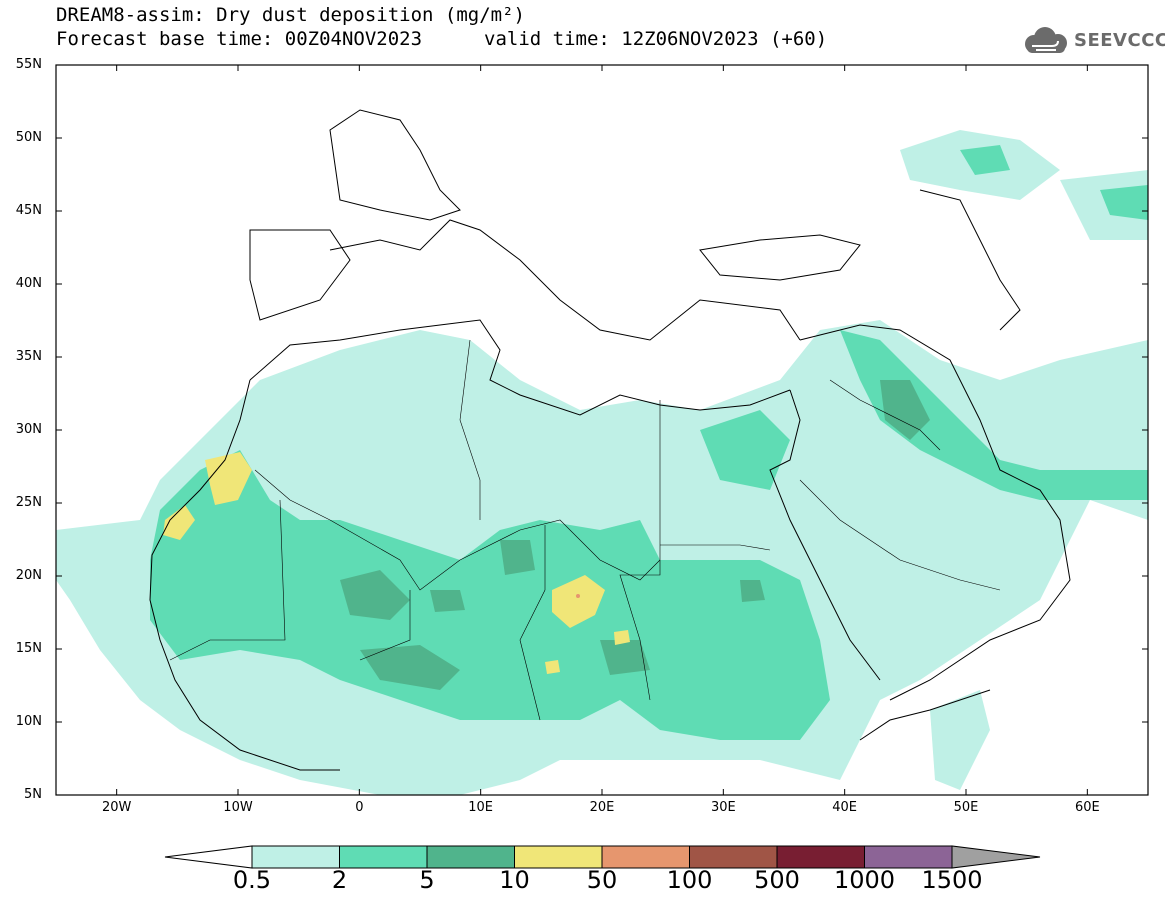 This screenshot has width=1165, height=907. Describe the element at coordinates (28, 575) in the screenshot. I see `lat-tick-label: 20N` at that location.